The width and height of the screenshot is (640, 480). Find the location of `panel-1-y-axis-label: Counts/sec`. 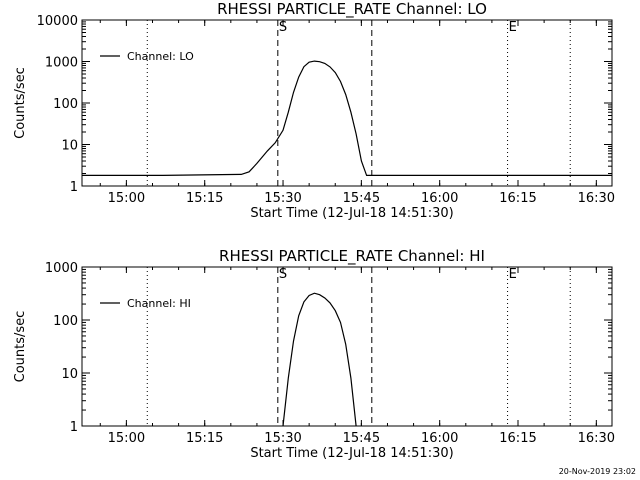

panel-1-y-axis-label: Counts/sec is located at coordinates (20, 103).